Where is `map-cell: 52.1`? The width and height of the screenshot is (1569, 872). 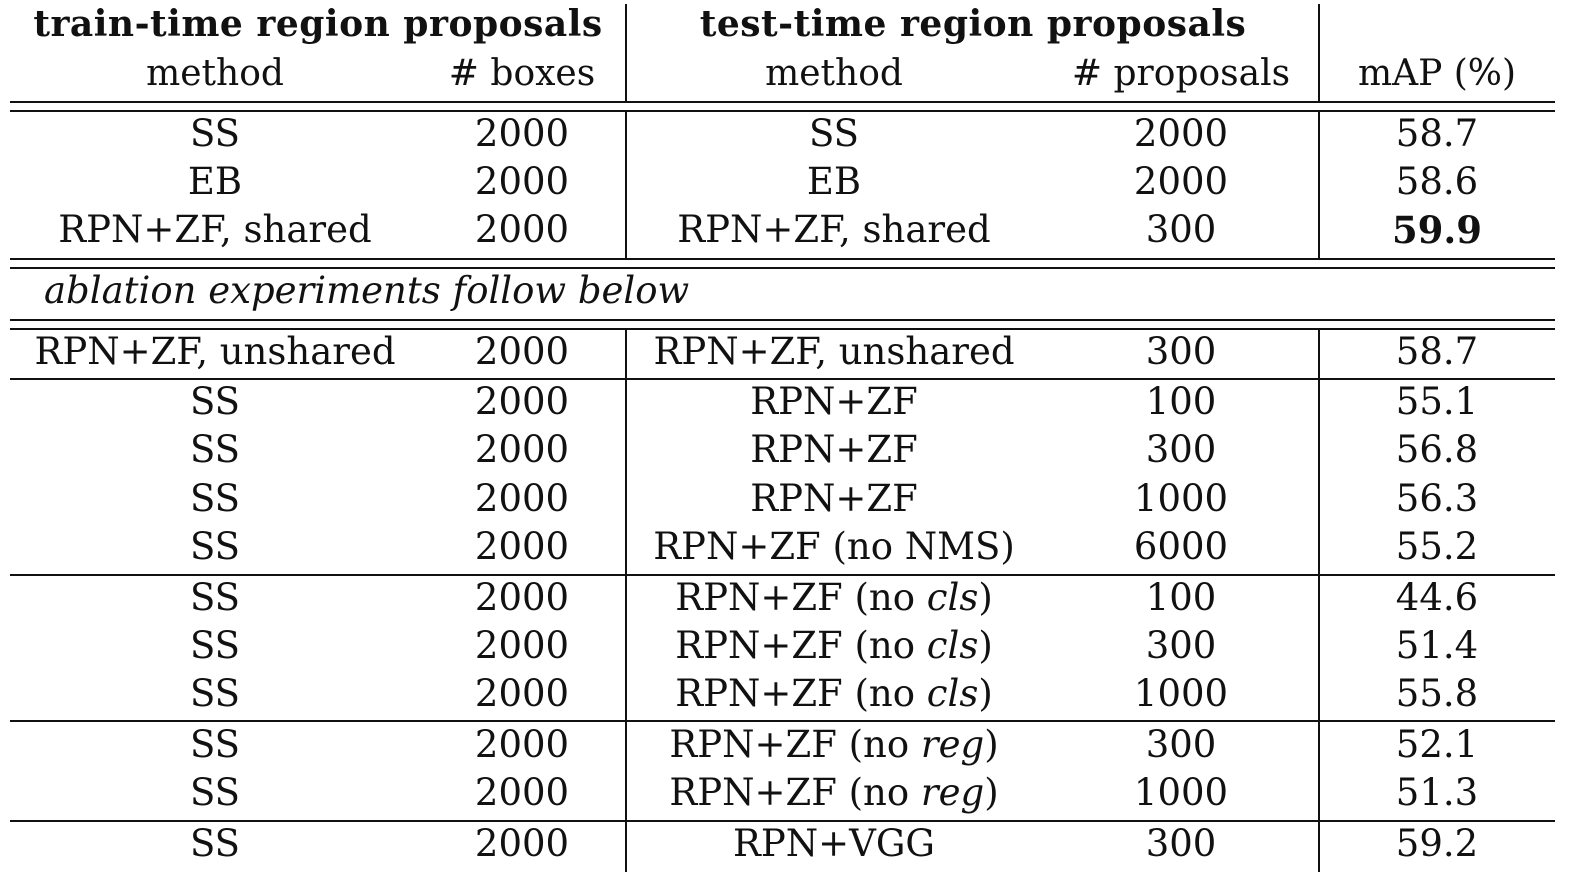
map-cell: 52.1 is located at coordinates (1437, 744).